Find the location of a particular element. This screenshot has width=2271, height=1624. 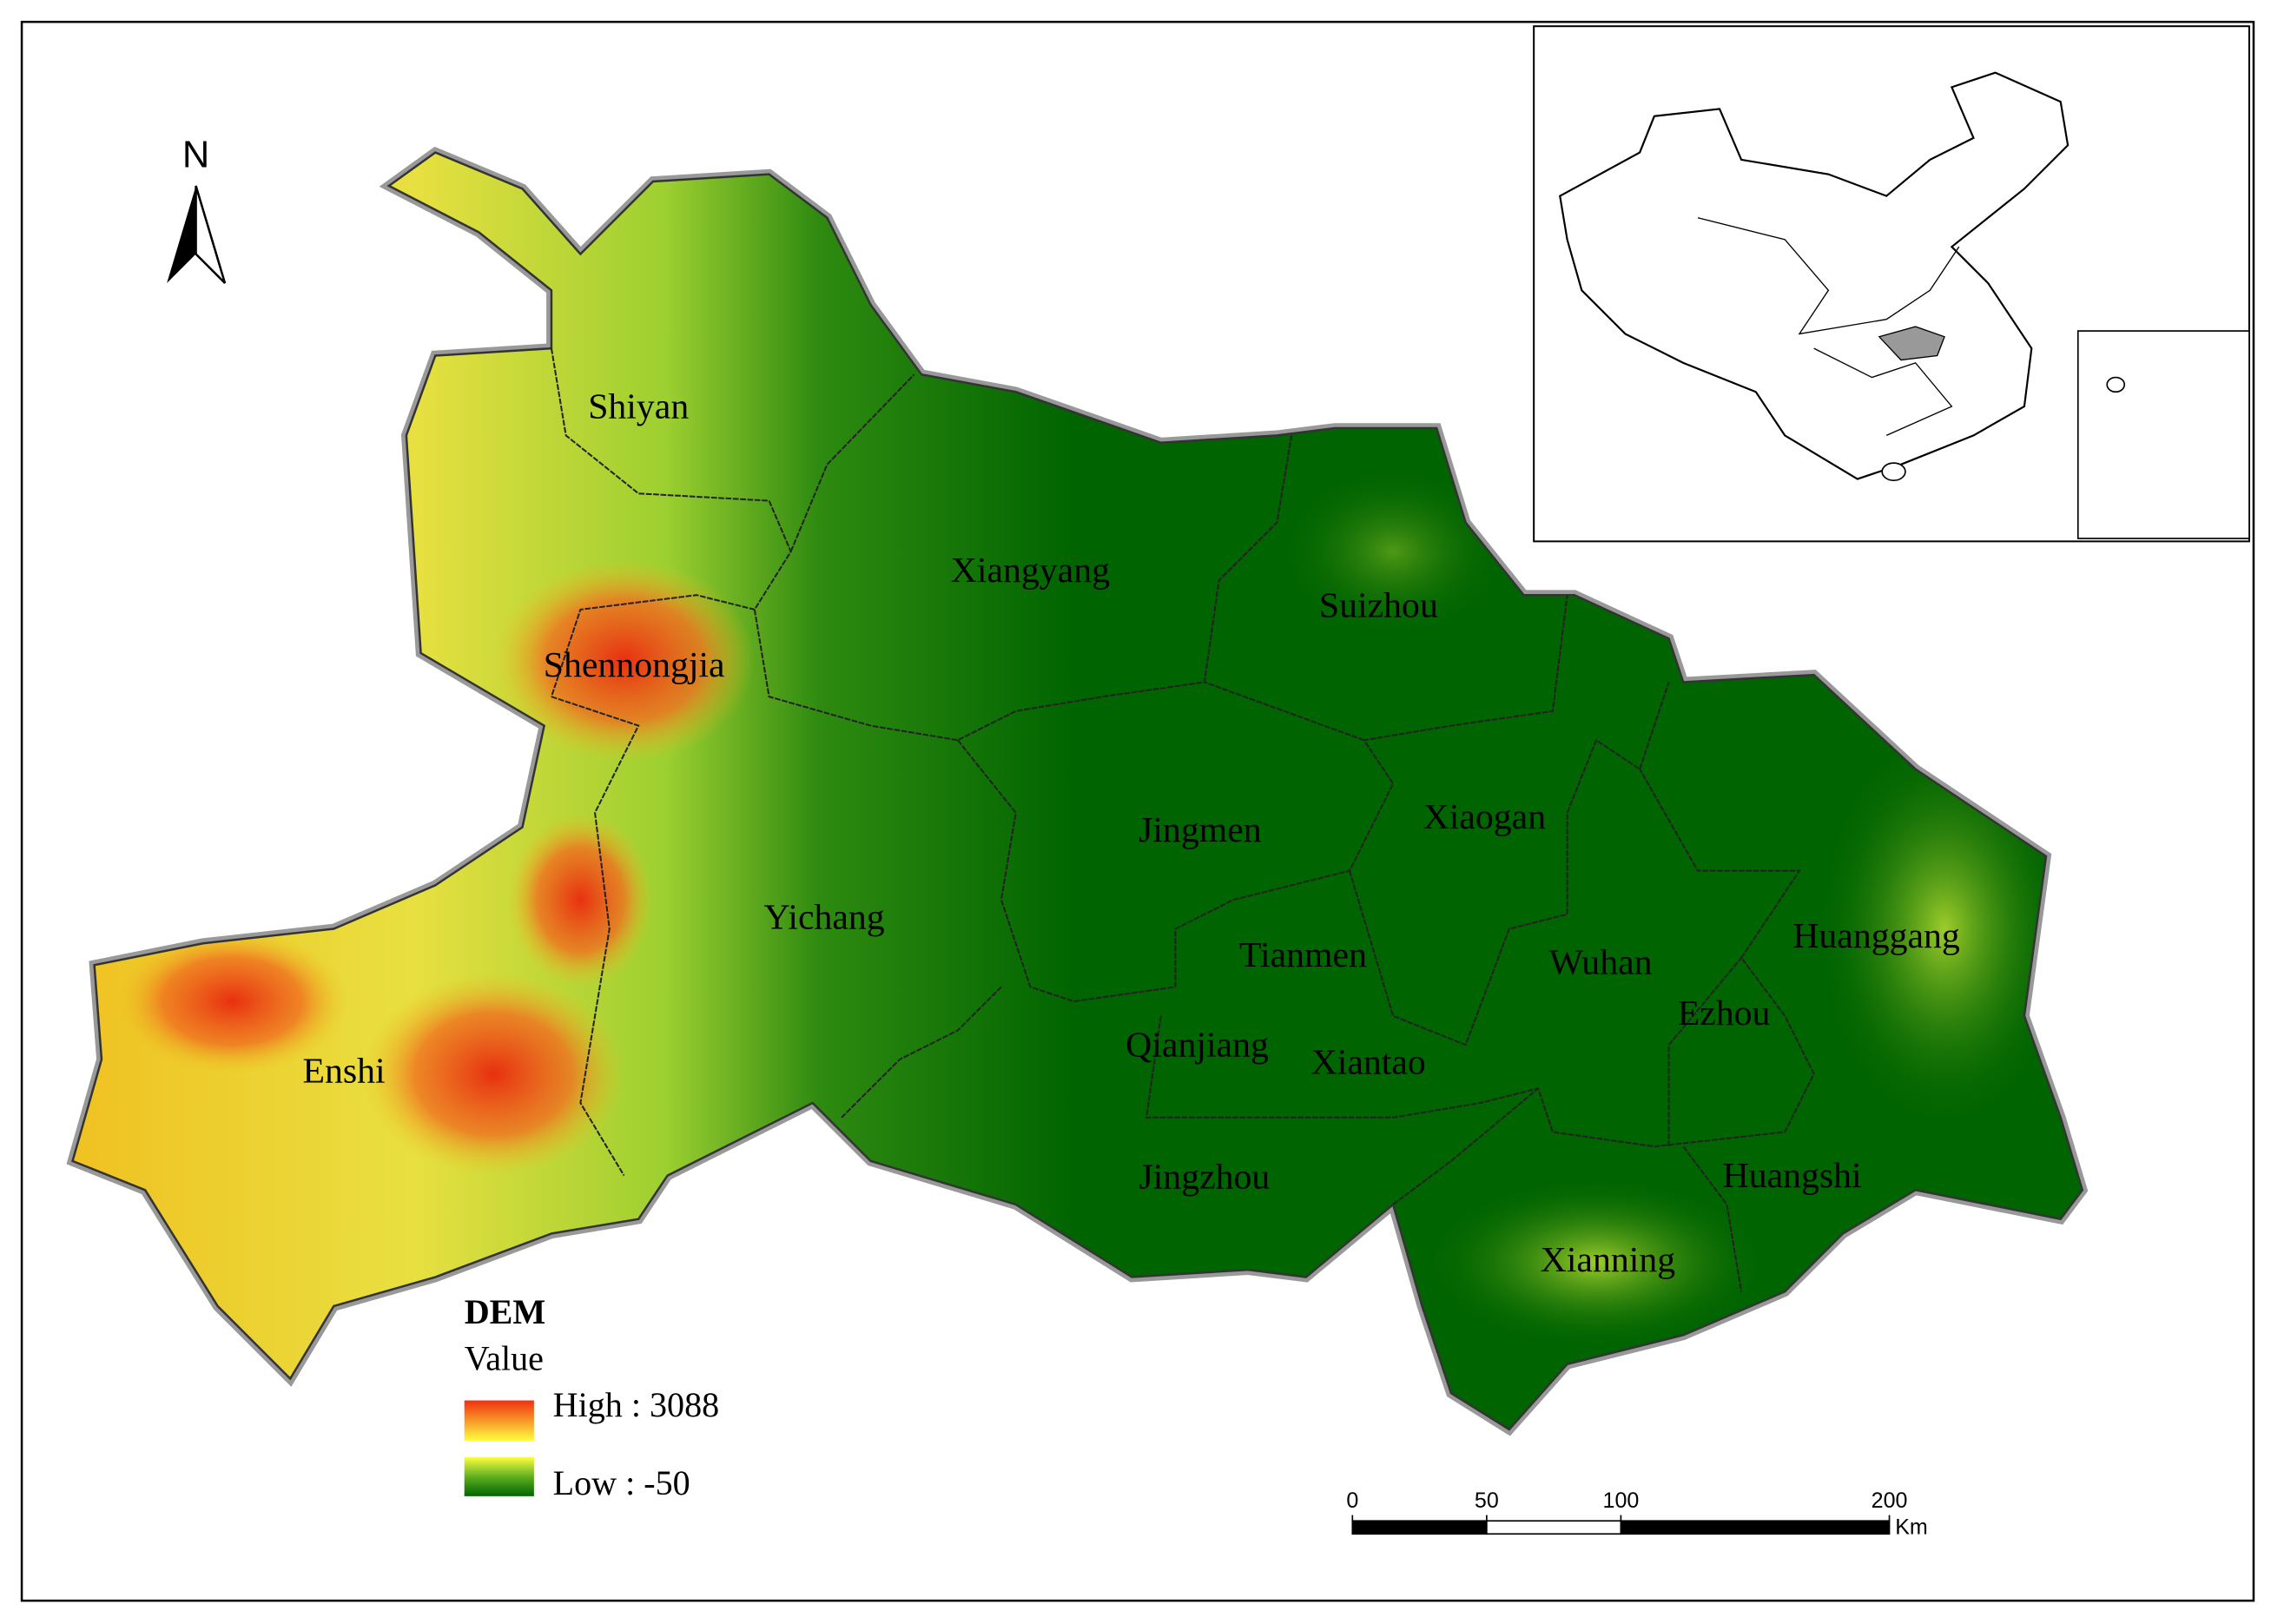

china-outline is located at coordinates (1814, 275).